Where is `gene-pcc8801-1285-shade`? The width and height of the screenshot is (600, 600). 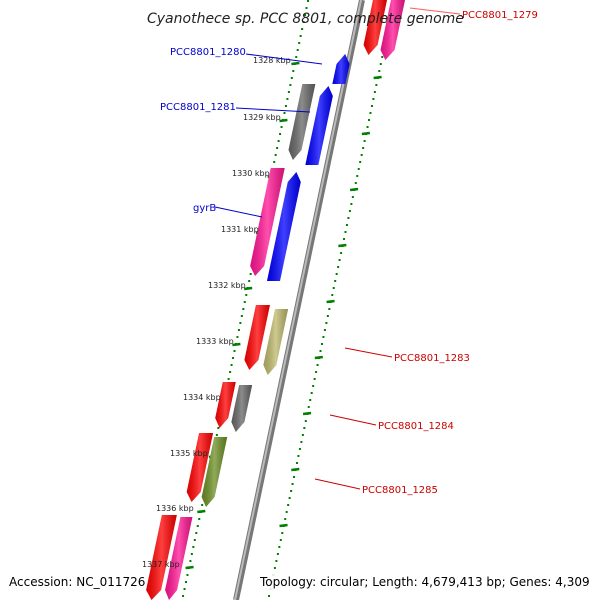 gene-pcc8801-1285-shade is located at coordinates (214, 472).